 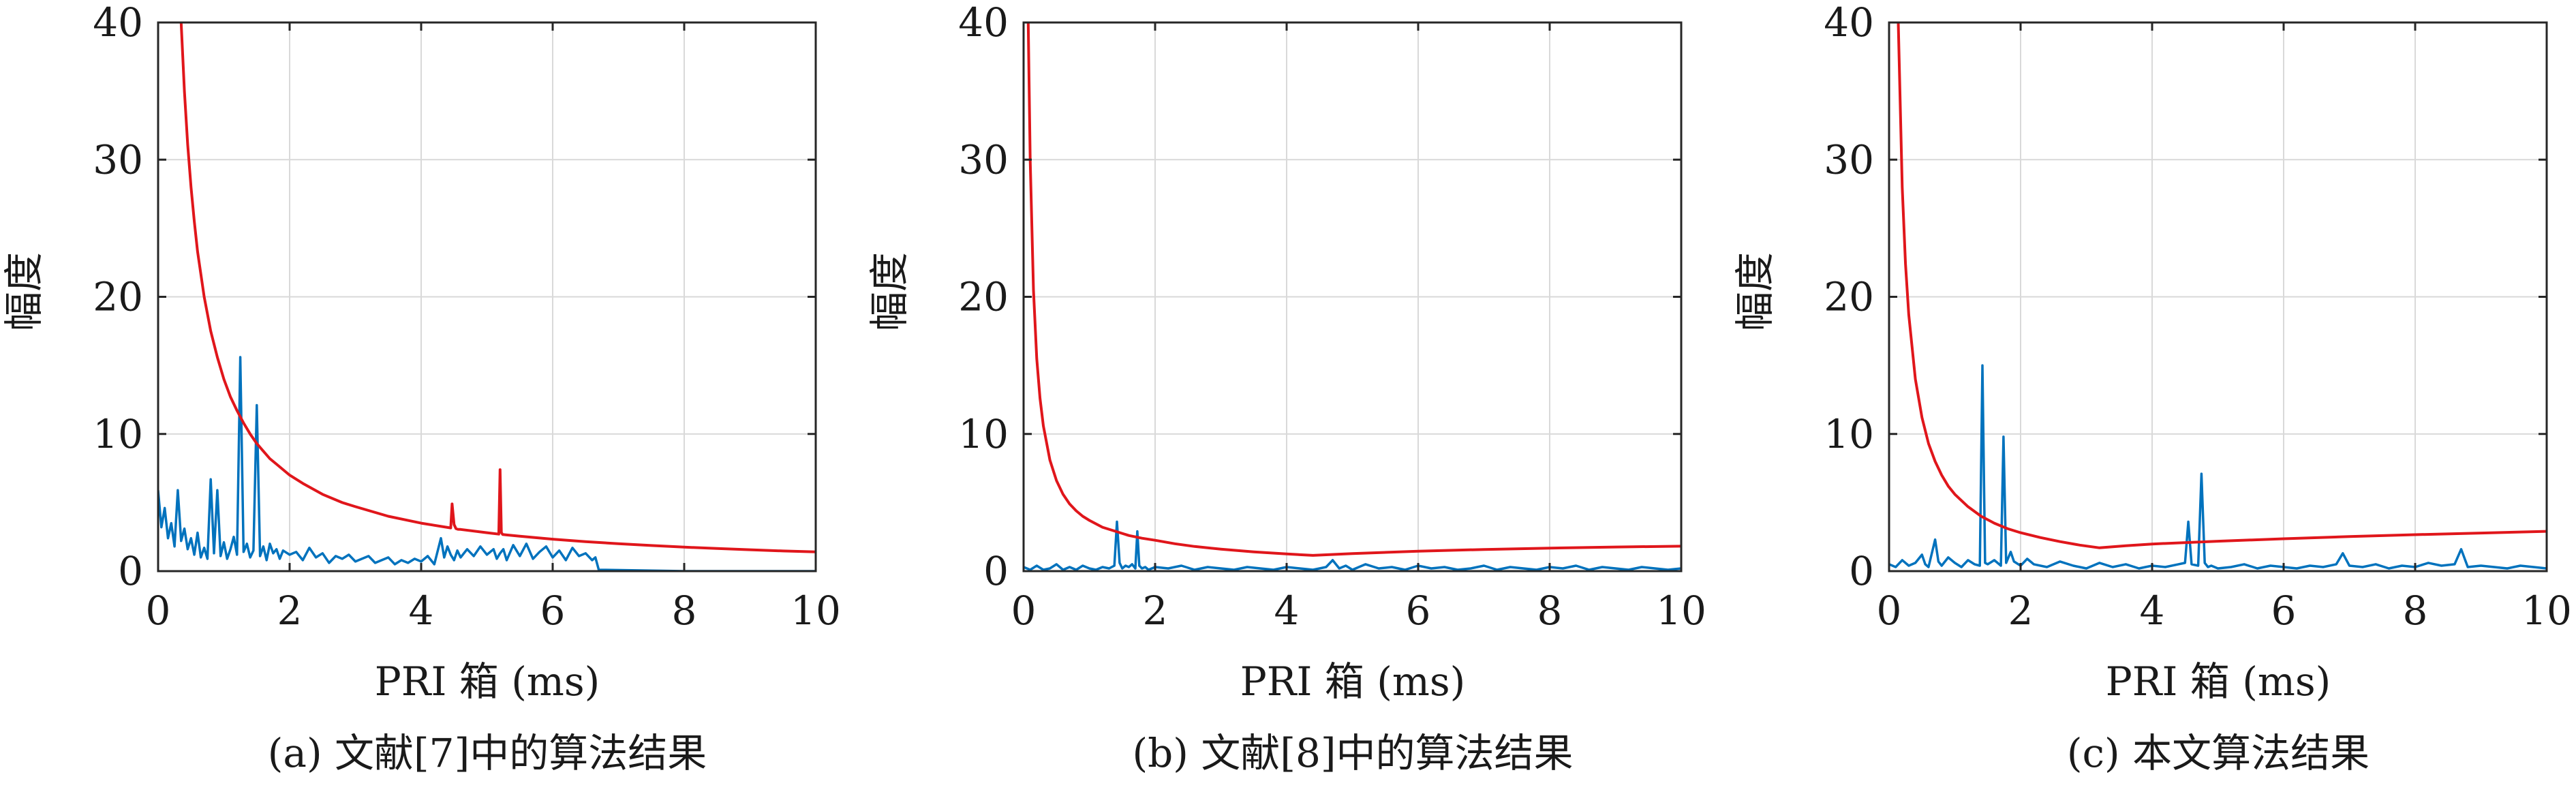 What do you see at coordinates (487, 753) in the screenshot?
I see `panel-caption: (a) 文献[7]中的算法结果` at bounding box center [487, 753].